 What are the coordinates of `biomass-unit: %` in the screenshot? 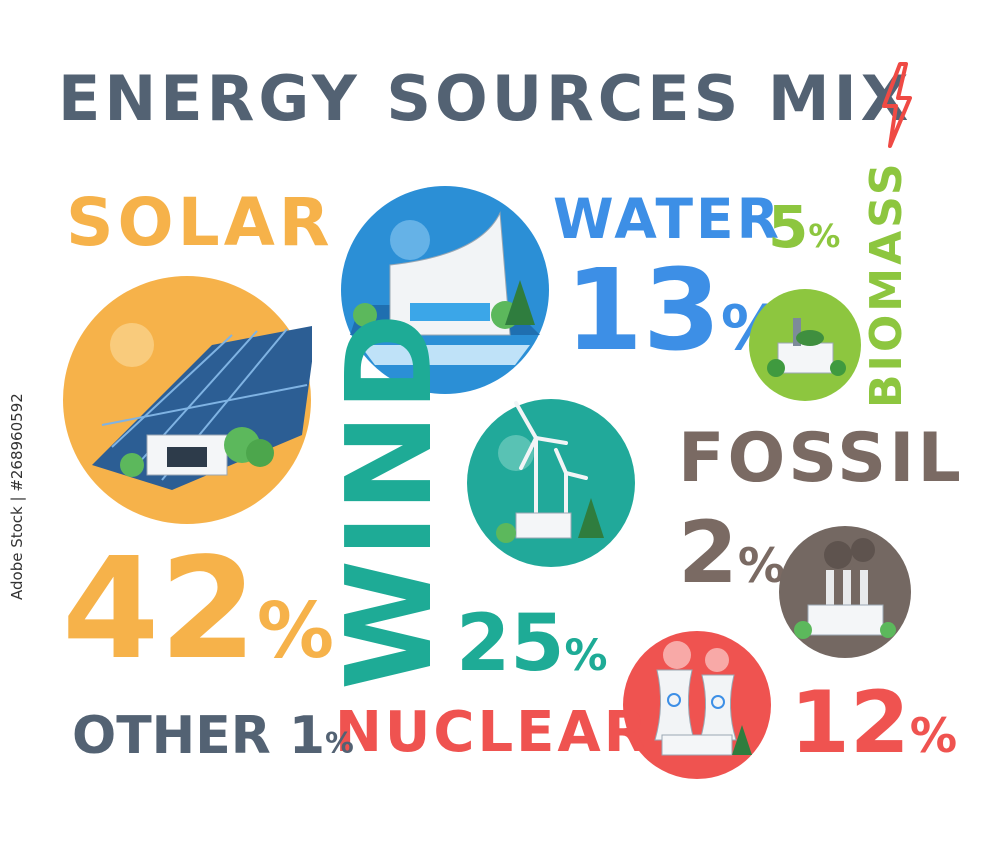 It's located at (824, 236).